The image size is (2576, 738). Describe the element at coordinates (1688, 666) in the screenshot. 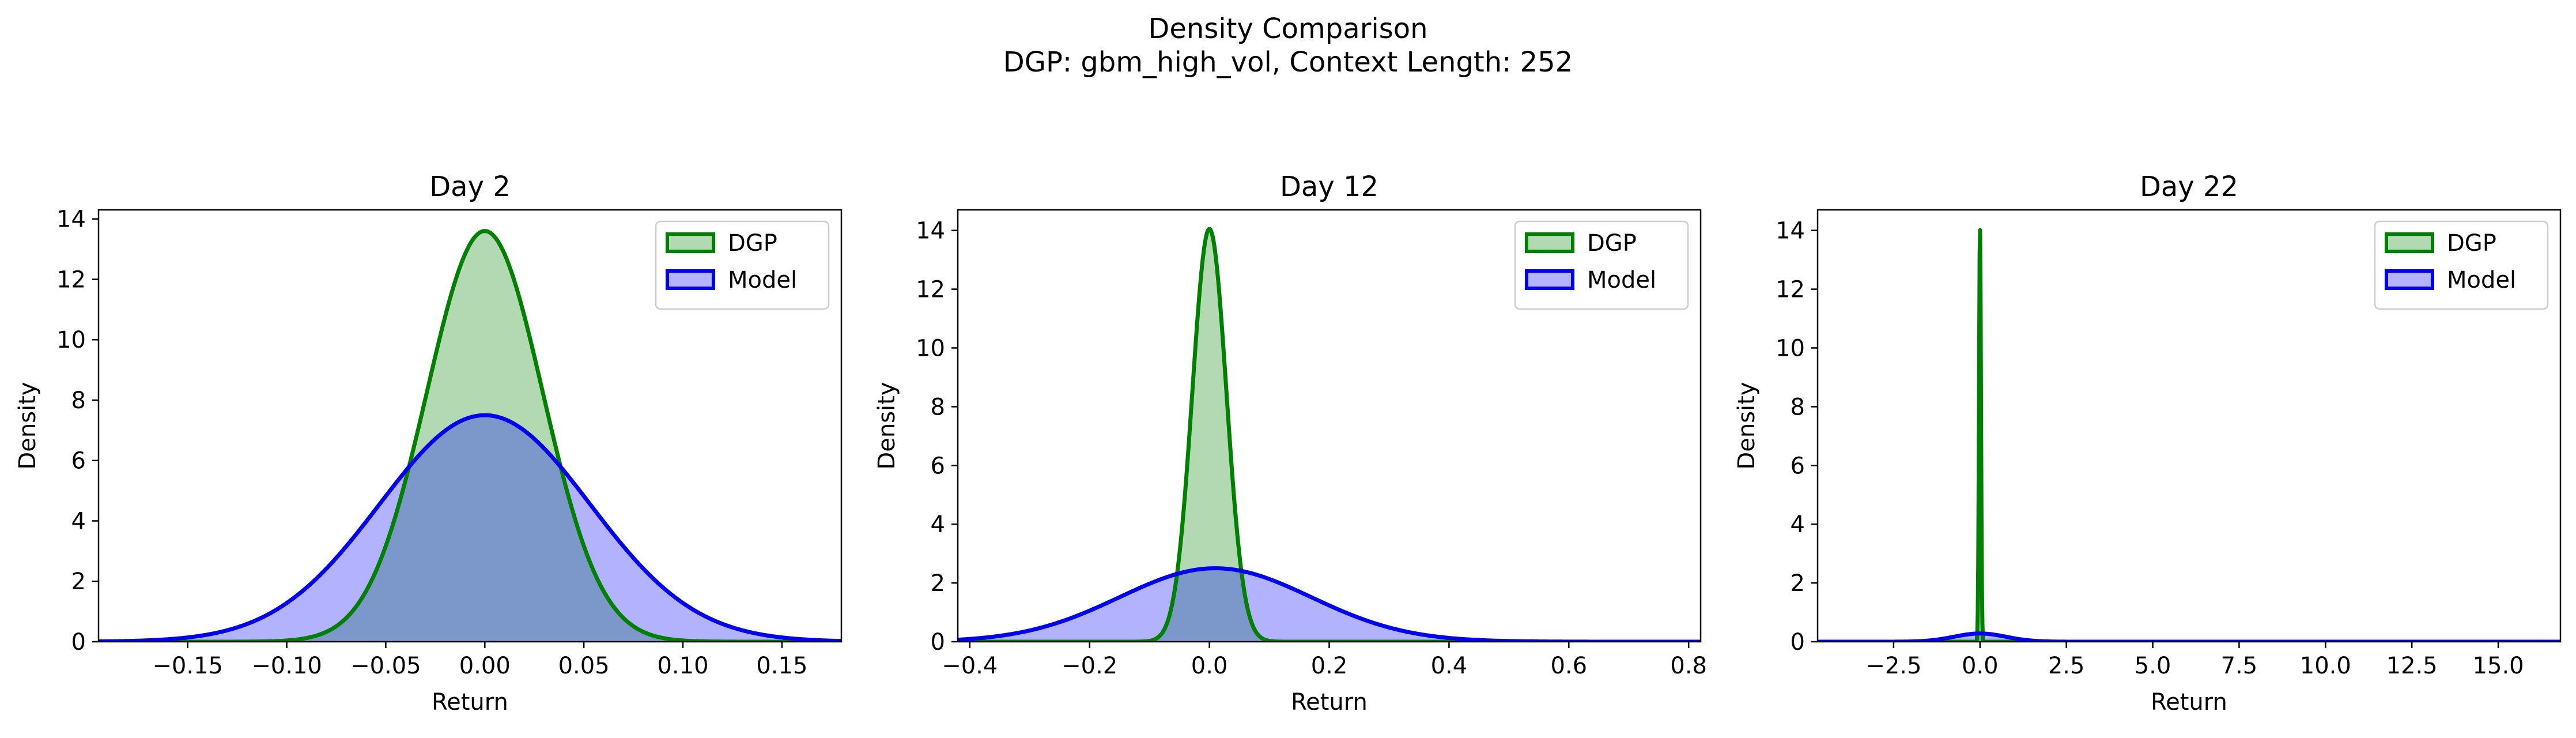

I see `x-tick-label: 0.8` at that location.